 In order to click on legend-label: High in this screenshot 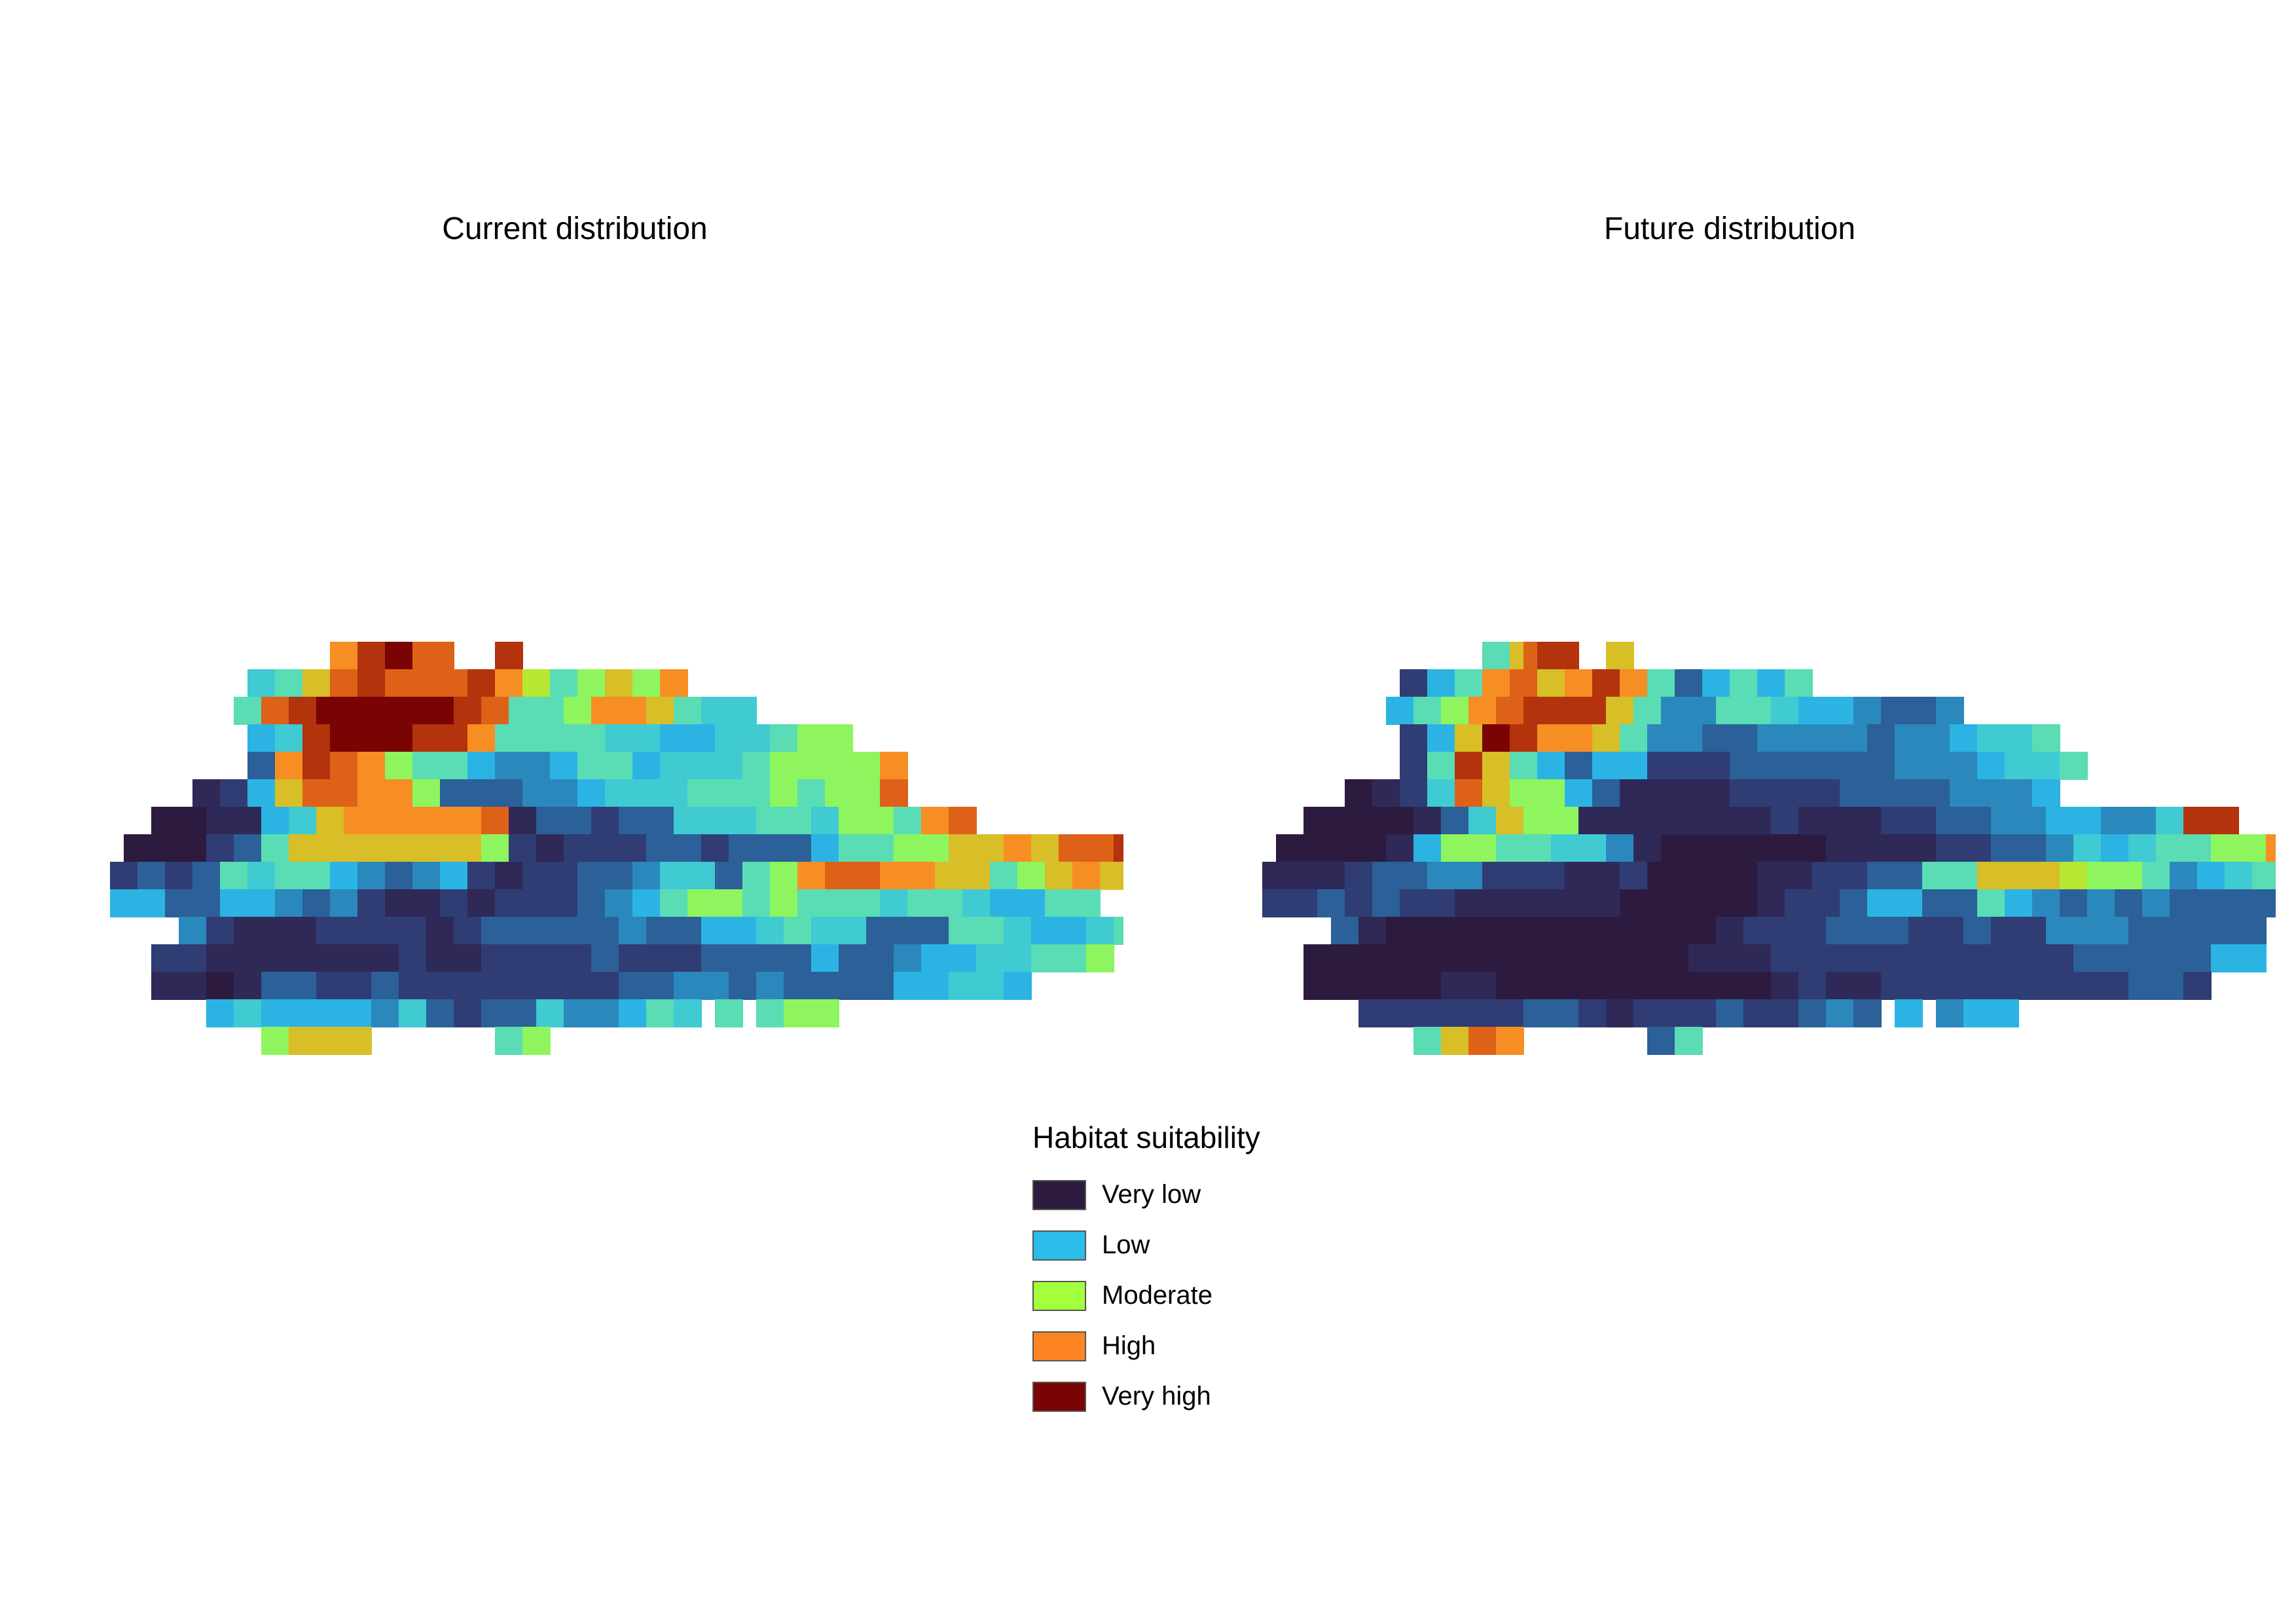, I will do `click(1129, 1345)`.